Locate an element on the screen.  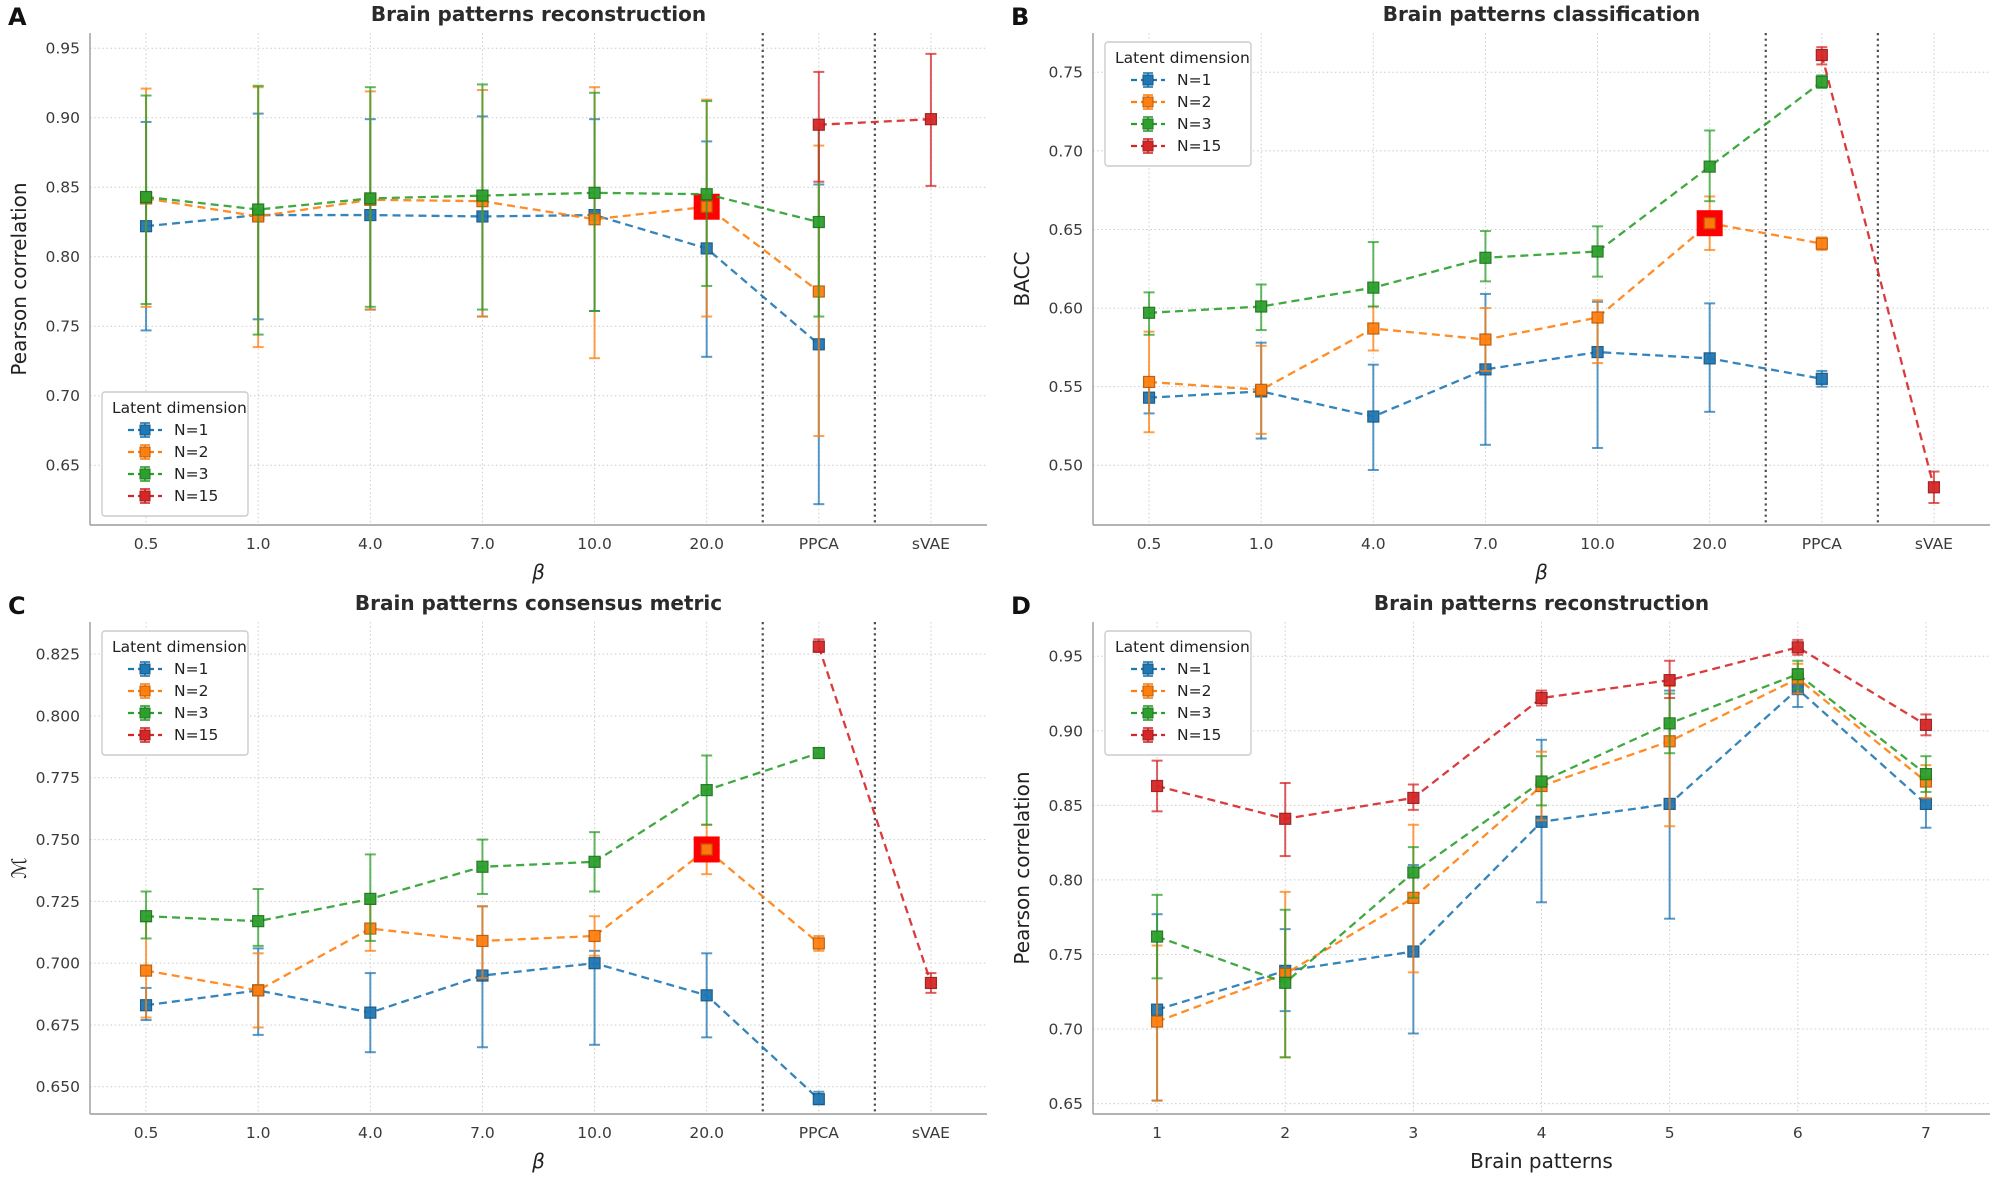
x-tick-label: 7 is located at coordinates (1926, 1133).